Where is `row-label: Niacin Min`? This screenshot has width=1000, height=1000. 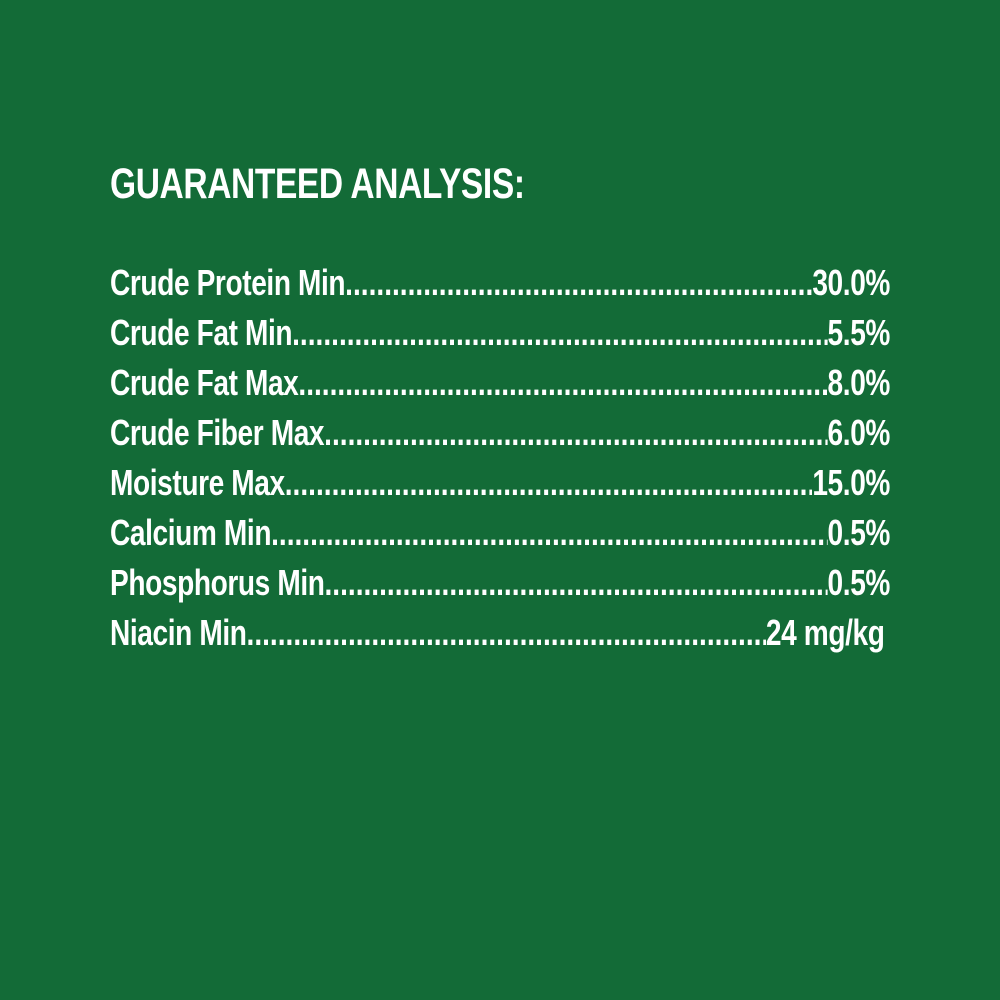 row-label: Niacin Min is located at coordinates (178, 632).